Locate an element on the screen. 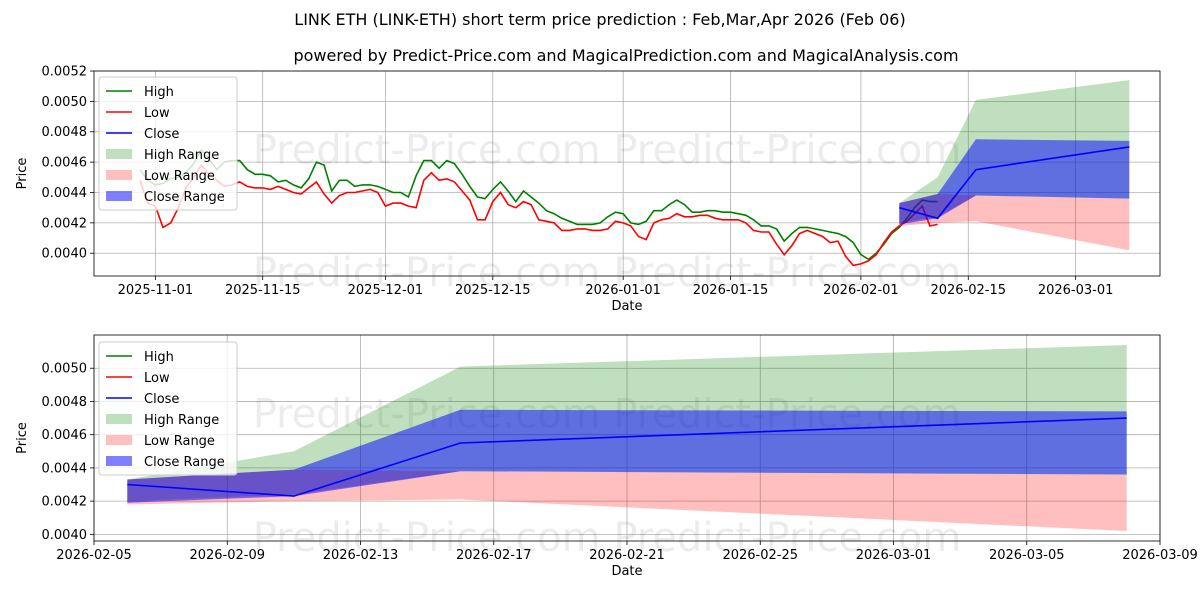  forecast-tick-label-y: 0.0050 is located at coordinates (65, 369).